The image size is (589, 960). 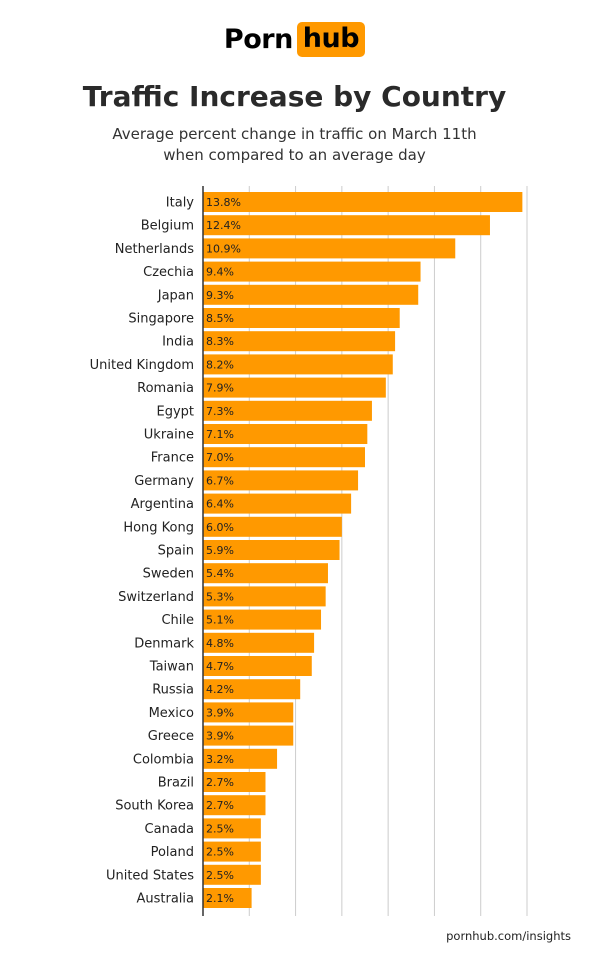 What do you see at coordinates (150, 875) in the screenshot?
I see `category-label: United States` at bounding box center [150, 875].